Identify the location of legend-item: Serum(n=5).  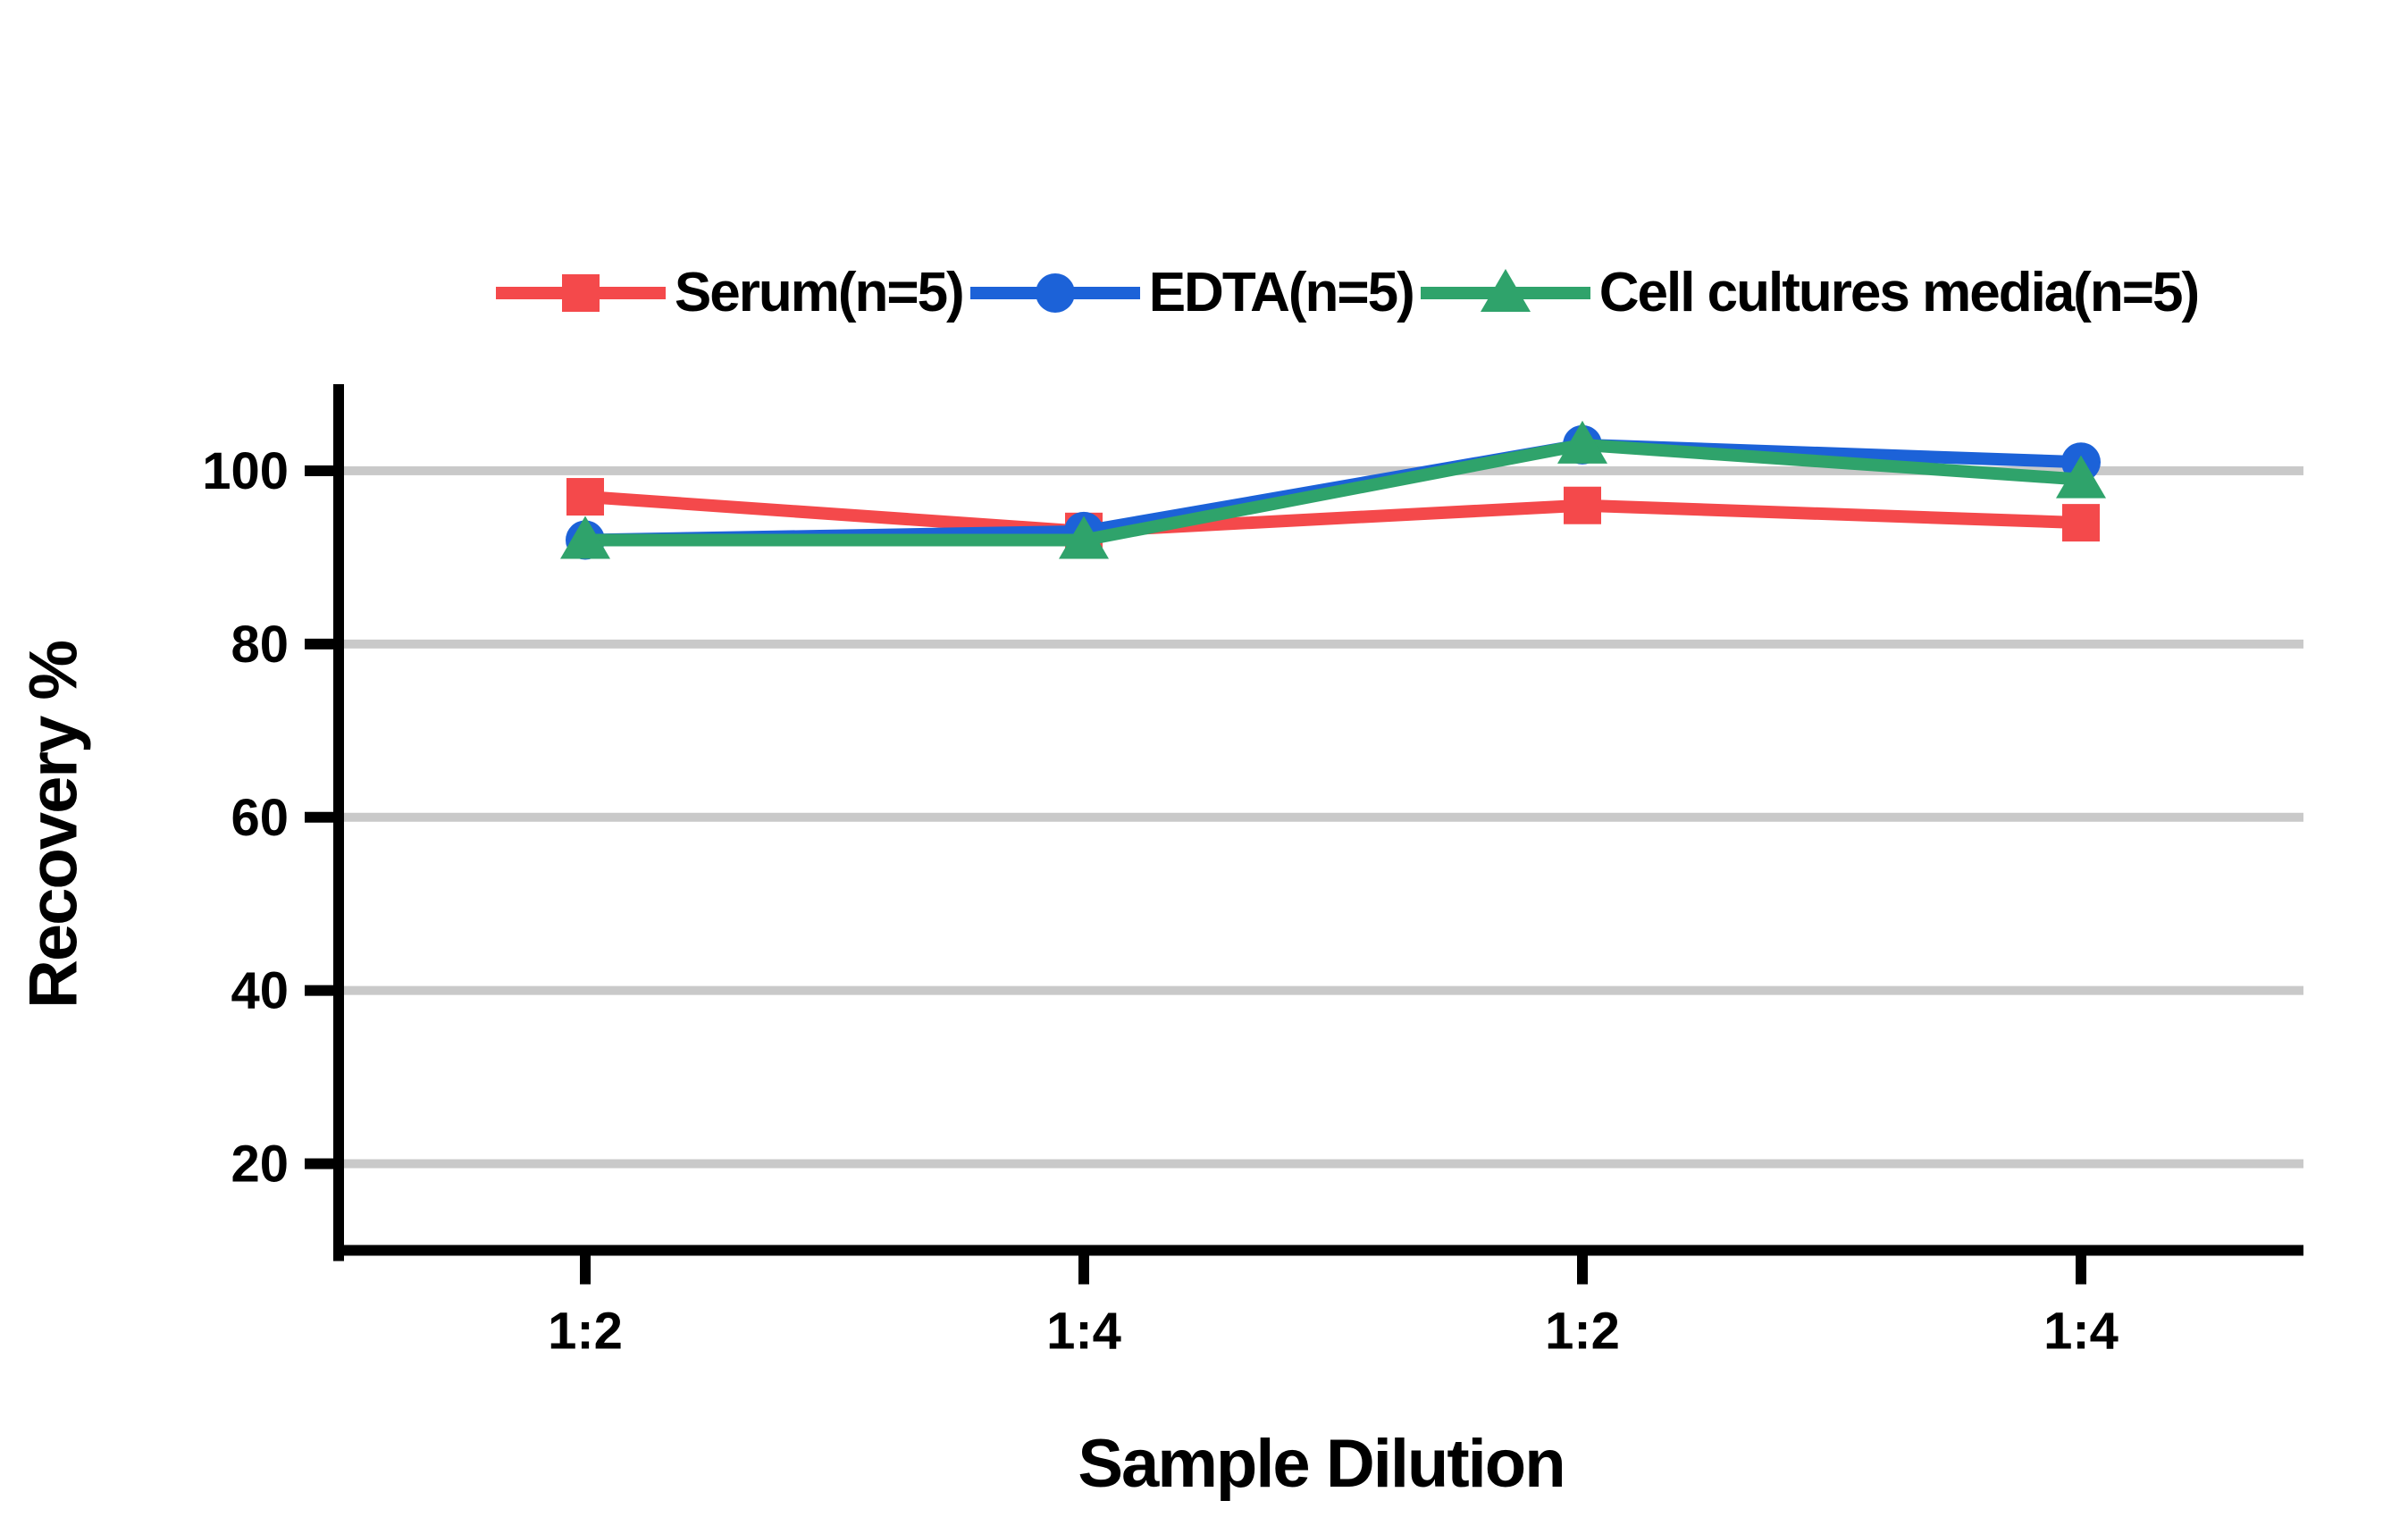
(730, 292).